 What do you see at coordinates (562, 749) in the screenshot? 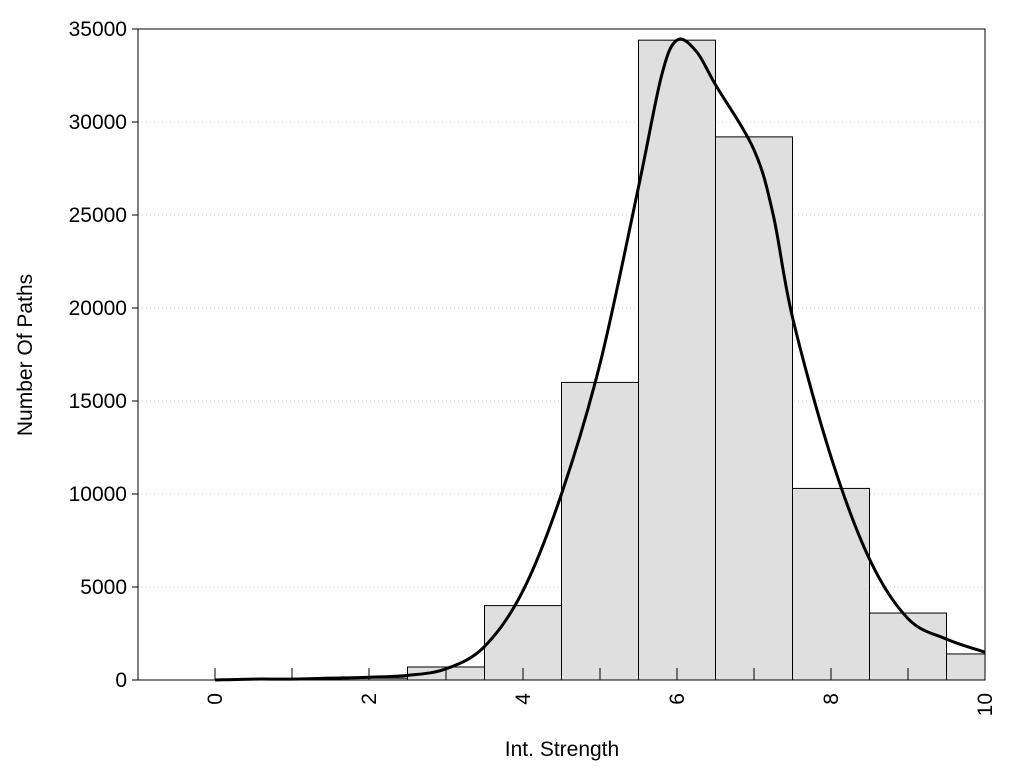
I see `x-axis-title: Int. Strength` at bounding box center [562, 749].